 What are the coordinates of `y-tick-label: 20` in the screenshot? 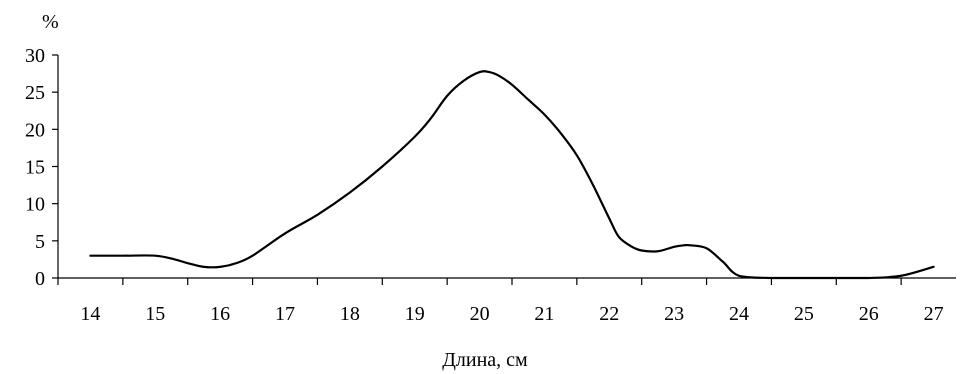 It's located at (35, 130).